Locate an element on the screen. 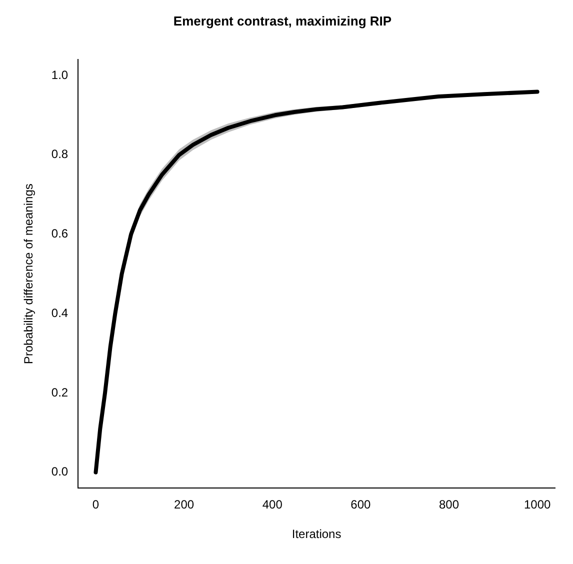 The image size is (573, 564). x-tick-label: 600 is located at coordinates (361, 505).